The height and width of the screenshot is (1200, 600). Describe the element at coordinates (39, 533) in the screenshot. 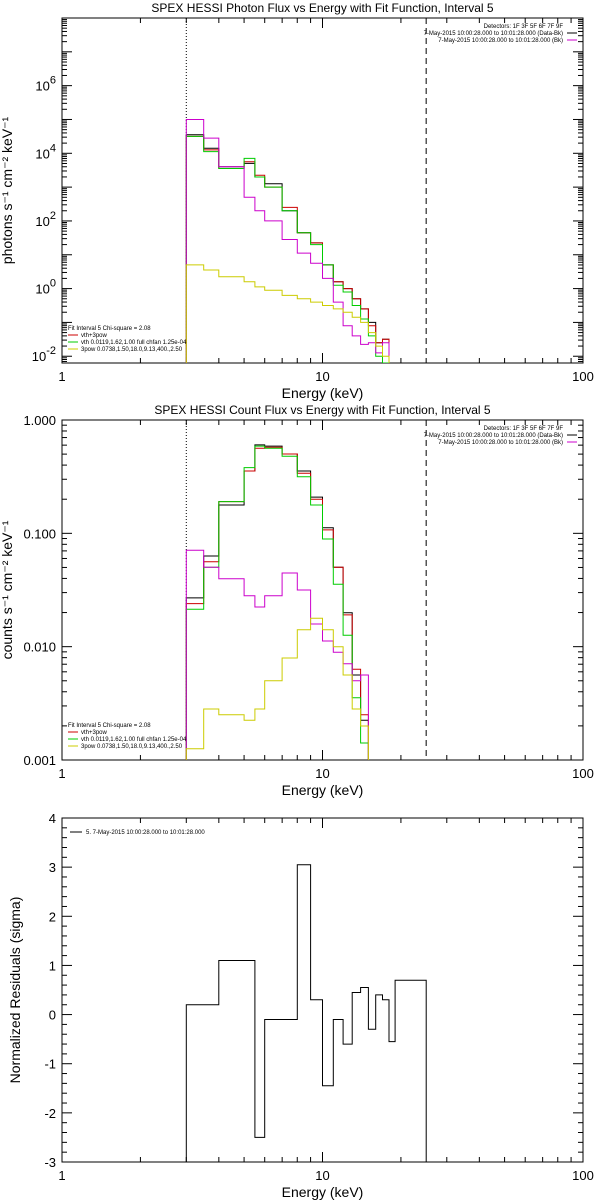

I see `y-tick-label: 0.100` at that location.